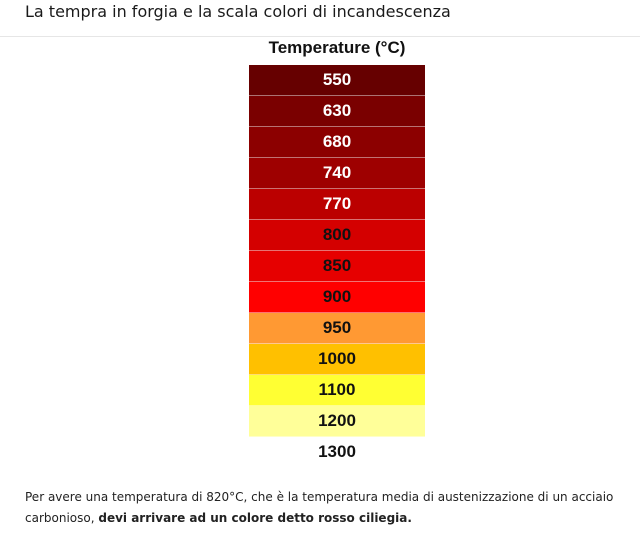 The width and height of the screenshot is (640, 544). I want to click on scale-row-label: 1100, so click(337, 389).